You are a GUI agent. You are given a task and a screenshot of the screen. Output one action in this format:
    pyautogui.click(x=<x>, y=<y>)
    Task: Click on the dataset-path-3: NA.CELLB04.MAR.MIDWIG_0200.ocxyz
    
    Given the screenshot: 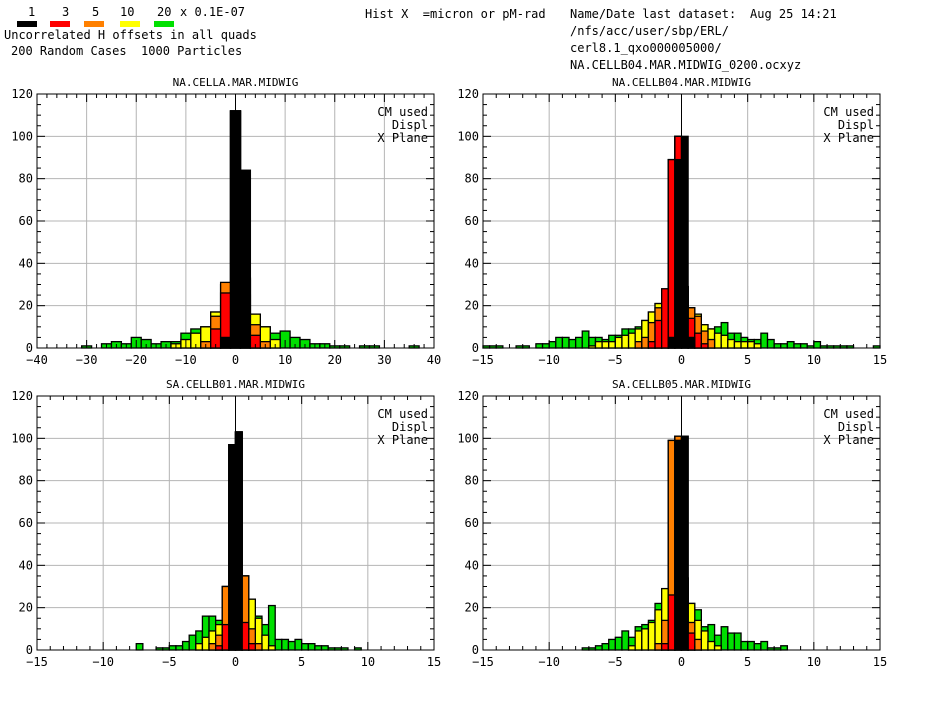 What is the action you would take?
    pyautogui.click(x=686, y=65)
    